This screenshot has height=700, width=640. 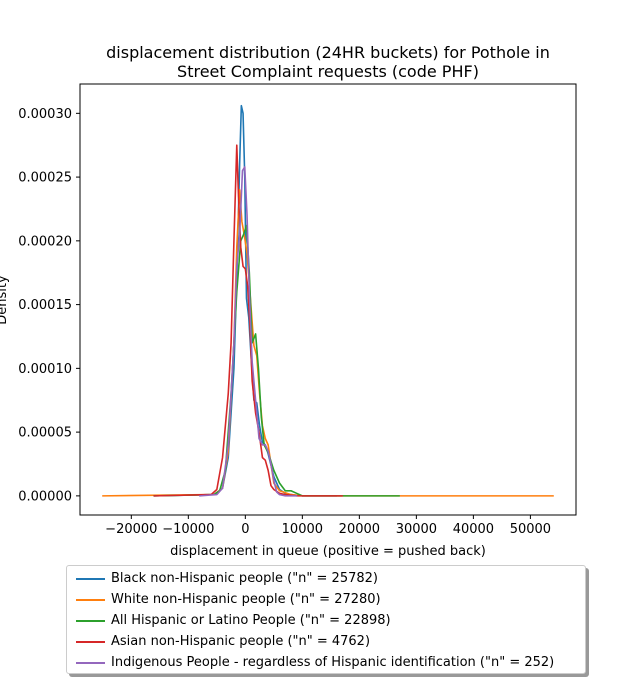 I want to click on y-tick-label: 0.00025, so click(x=45, y=178).